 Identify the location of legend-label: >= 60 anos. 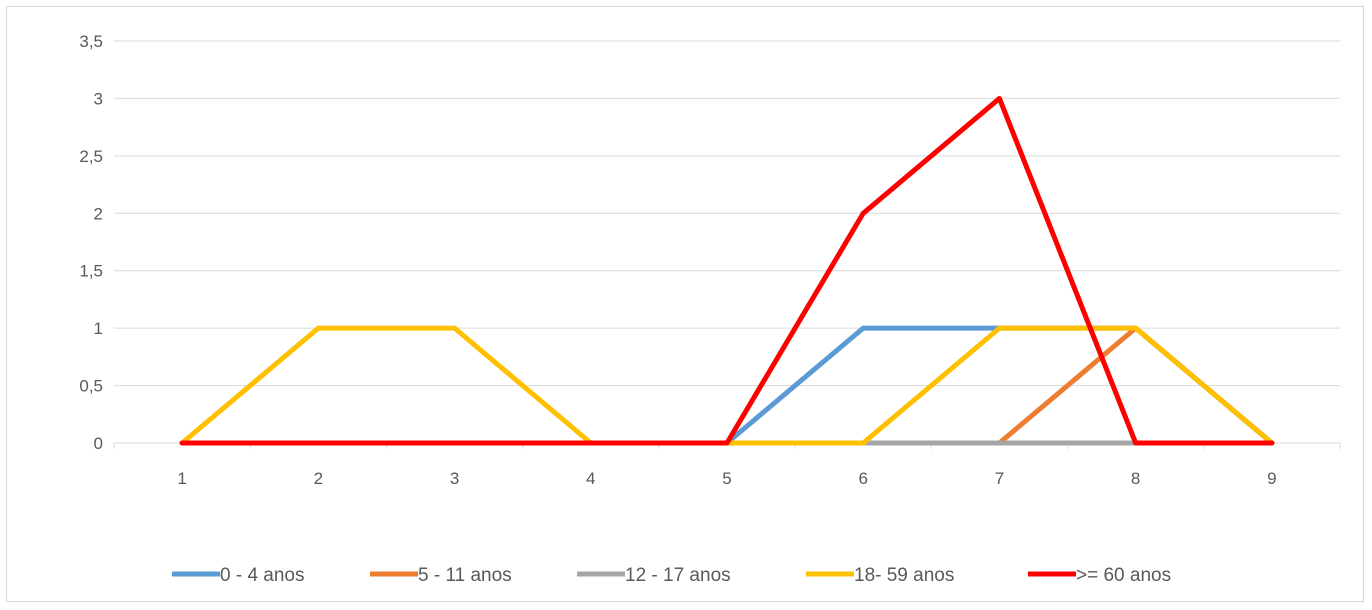
(1123, 575).